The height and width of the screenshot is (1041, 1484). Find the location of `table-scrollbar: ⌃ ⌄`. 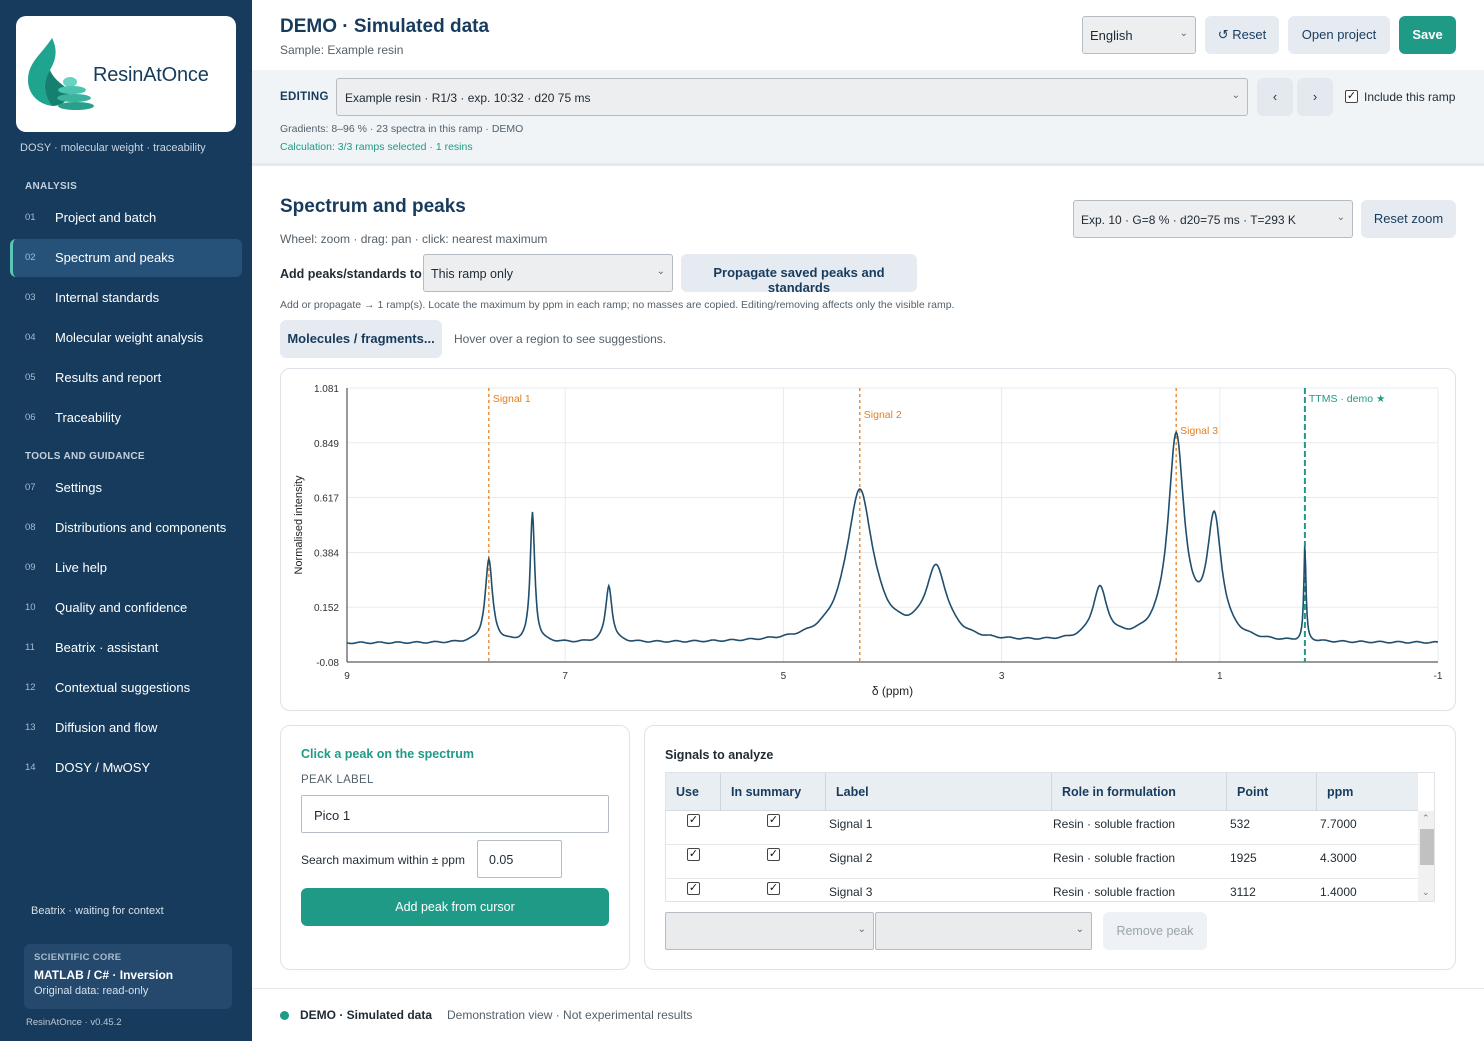

table-scrollbar: ⌃ ⌄ is located at coordinates (1426, 856).